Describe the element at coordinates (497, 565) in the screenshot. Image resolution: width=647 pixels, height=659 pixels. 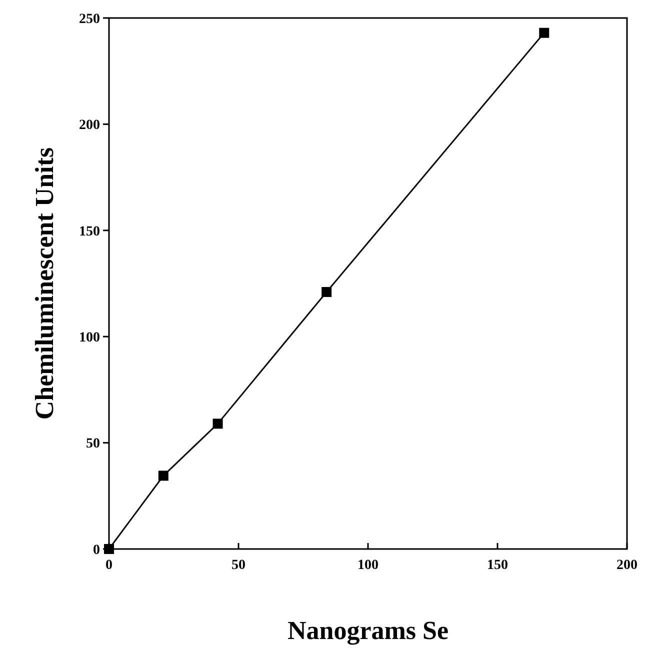
I see `x-tick-label: 150` at that location.